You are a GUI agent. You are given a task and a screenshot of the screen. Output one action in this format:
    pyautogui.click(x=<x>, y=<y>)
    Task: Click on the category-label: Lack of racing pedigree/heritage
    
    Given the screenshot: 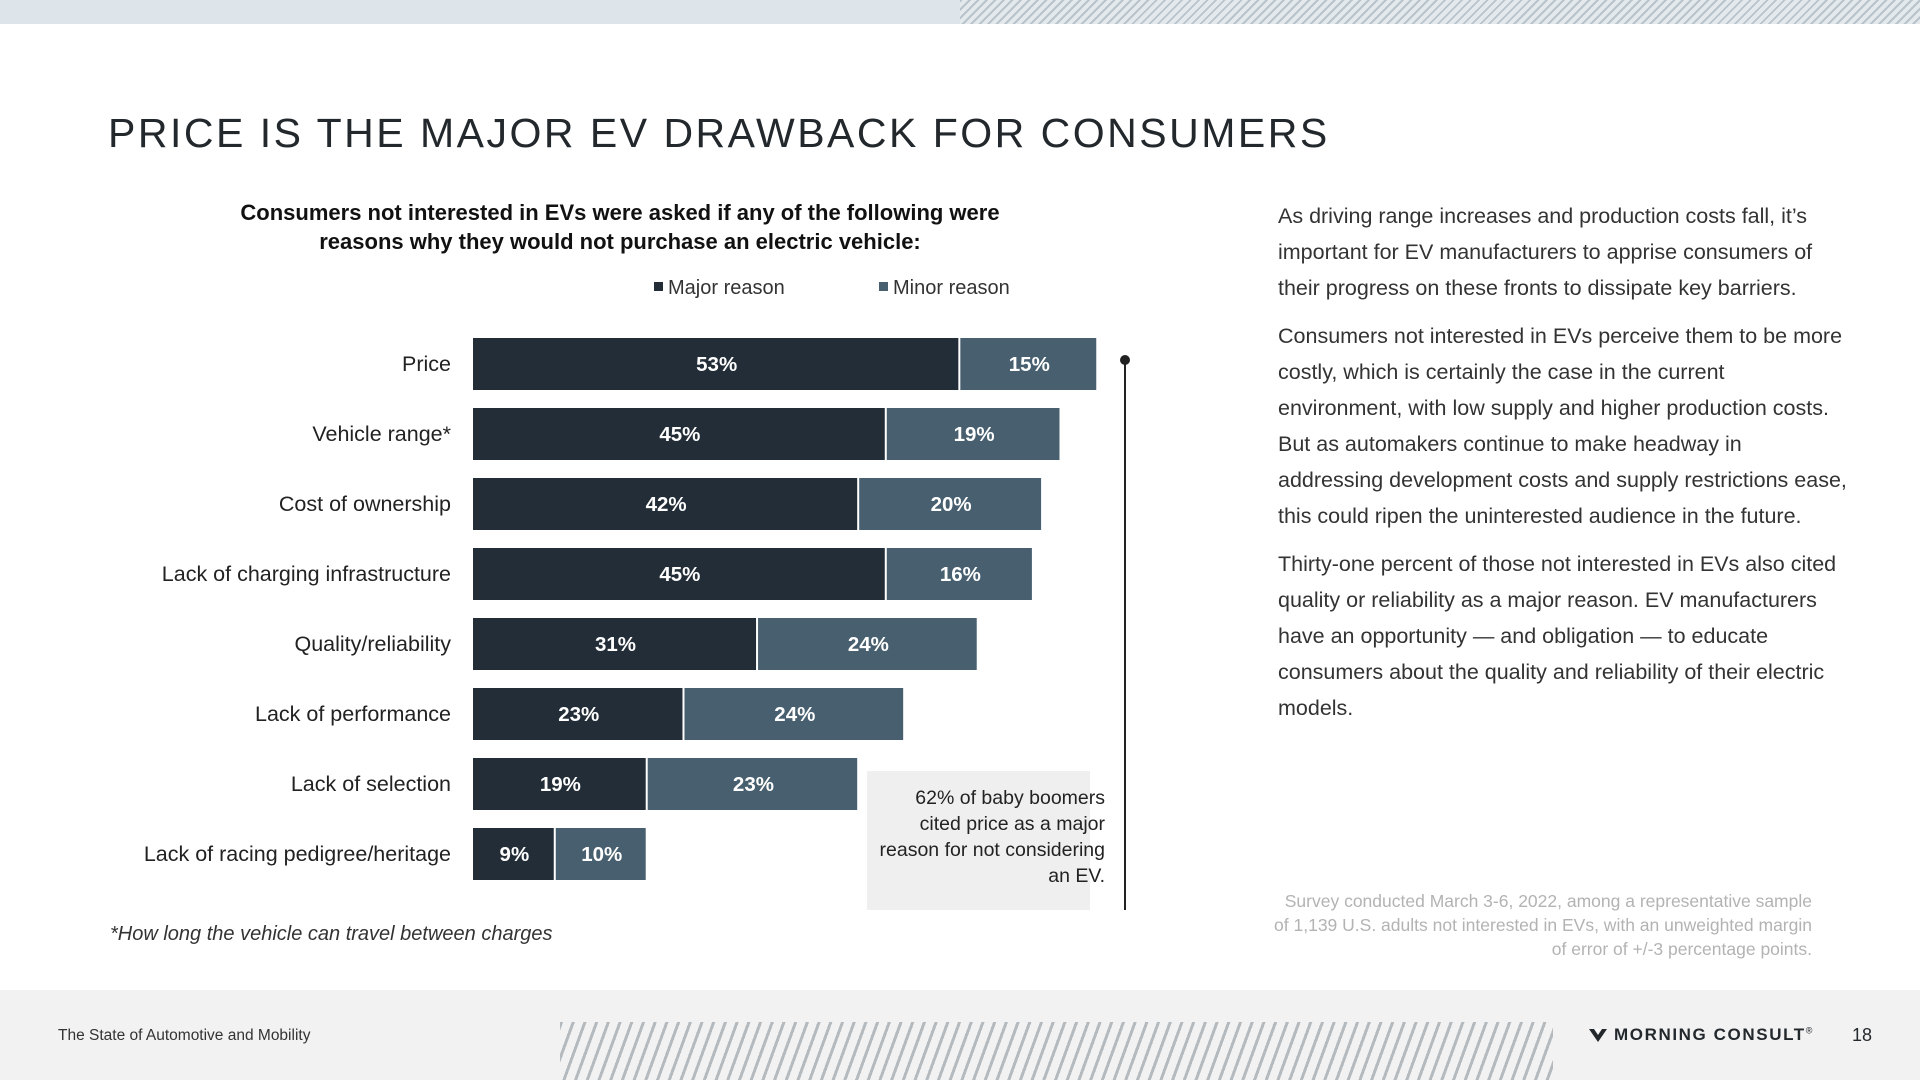 What is the action you would take?
    pyautogui.click(x=297, y=854)
    